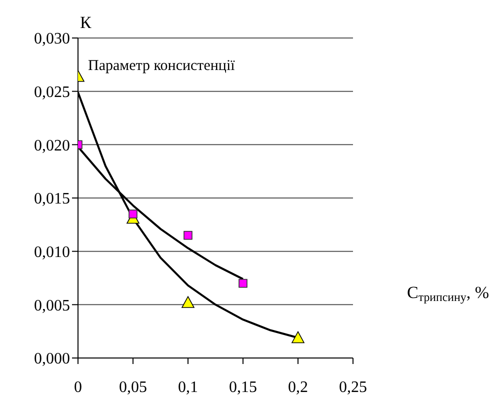 Image resolution: width=503 pixels, height=414 pixels. Describe the element at coordinates (78, 387) in the screenshot. I see `x-tick-label: 0` at that location.